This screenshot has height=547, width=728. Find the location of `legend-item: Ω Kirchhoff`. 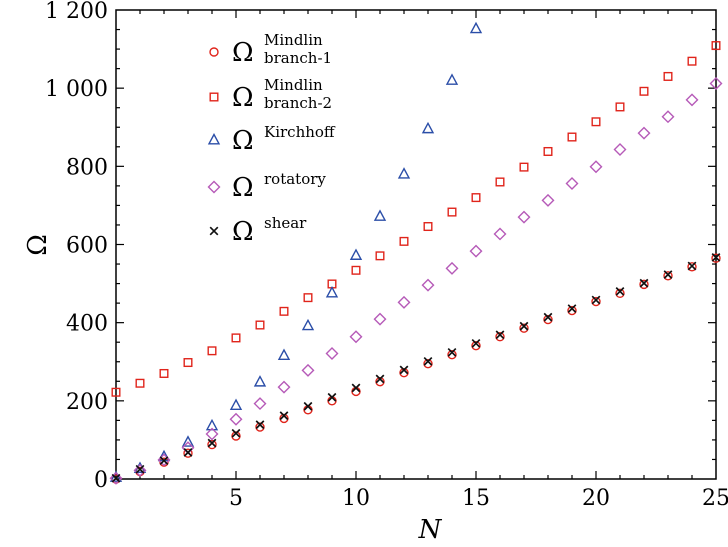

legend-item: Ω Kirchhoff is located at coordinates (271, 139).